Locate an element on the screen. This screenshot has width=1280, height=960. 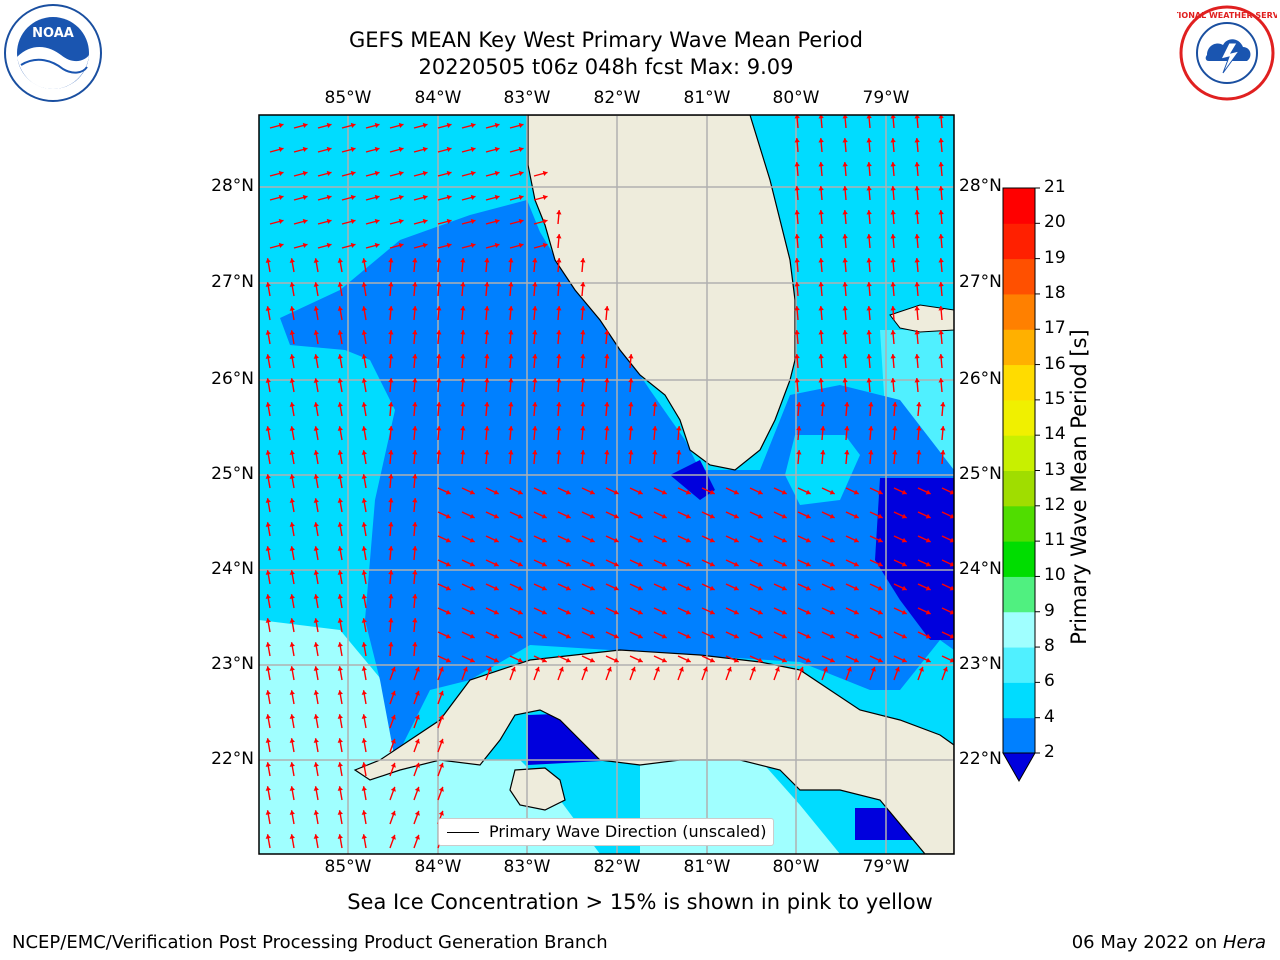
colorbar-tick-label-10: 10 is located at coordinates (1055, 575).